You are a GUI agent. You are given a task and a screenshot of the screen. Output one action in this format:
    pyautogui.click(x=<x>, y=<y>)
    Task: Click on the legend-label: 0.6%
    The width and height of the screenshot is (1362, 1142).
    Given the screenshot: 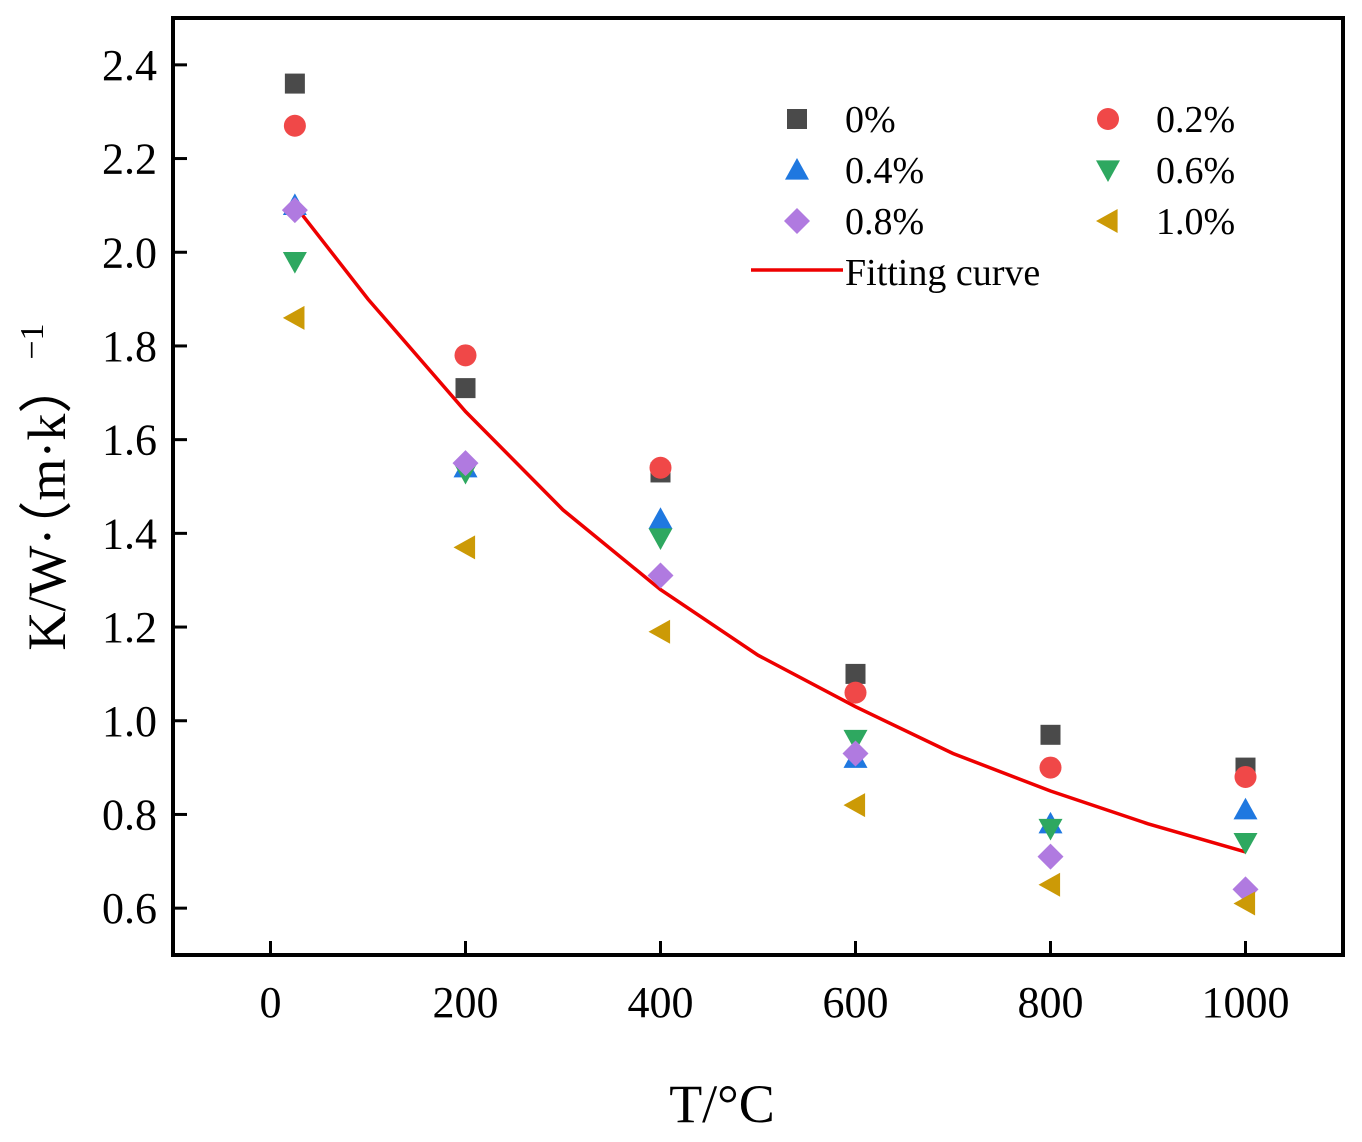 What is the action you would take?
    pyautogui.click(x=1195, y=171)
    